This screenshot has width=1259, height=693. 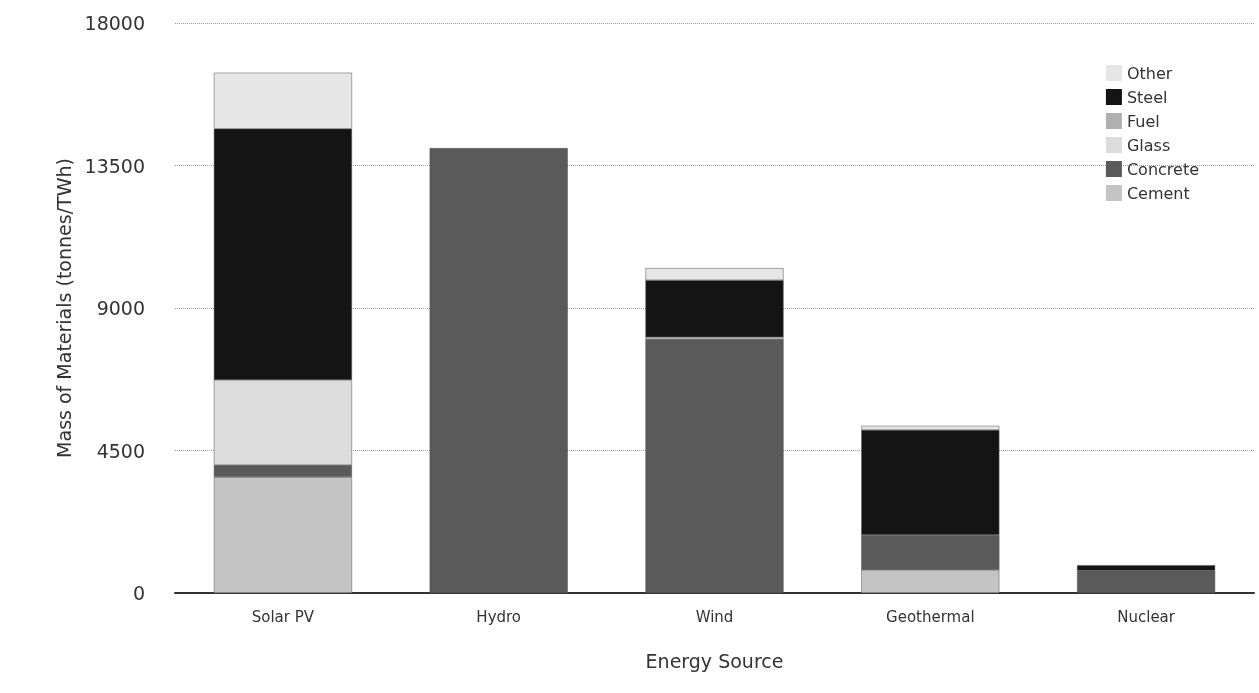 I want to click on x-tick-label: Wind, so click(x=714, y=616).